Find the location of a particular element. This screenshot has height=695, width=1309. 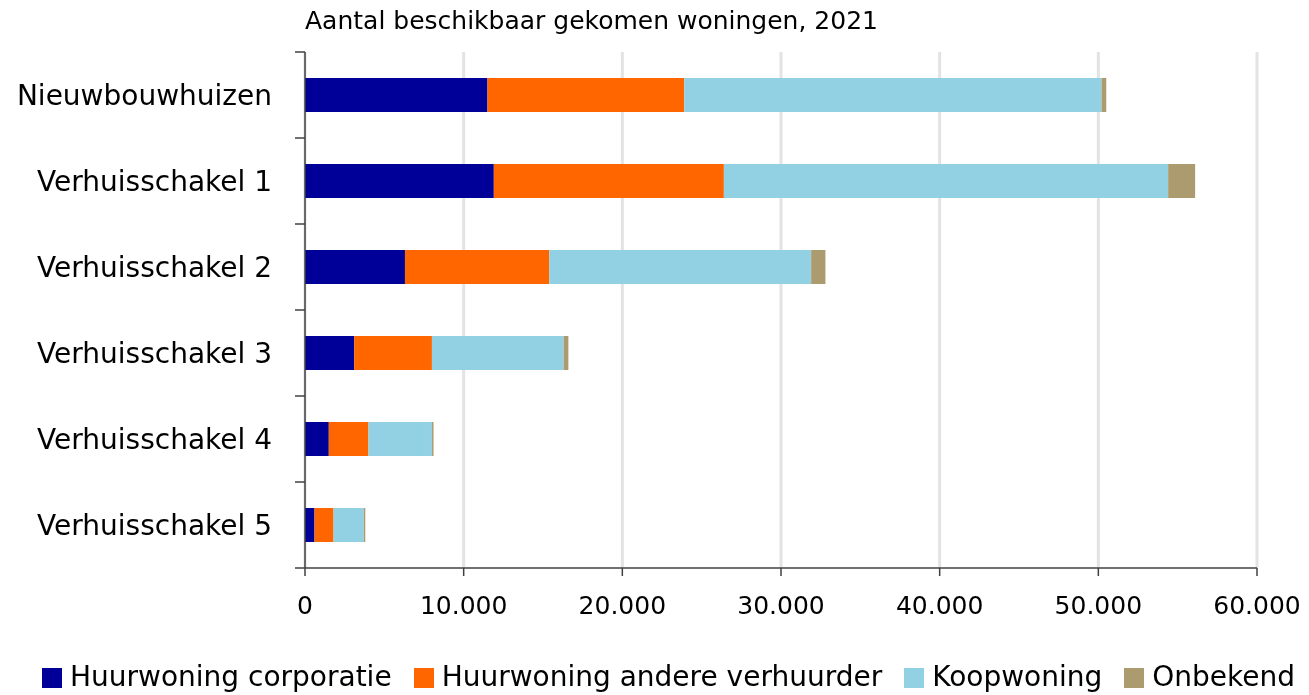

legend-label: Huurwoning andere verhuurder is located at coordinates (662, 676).